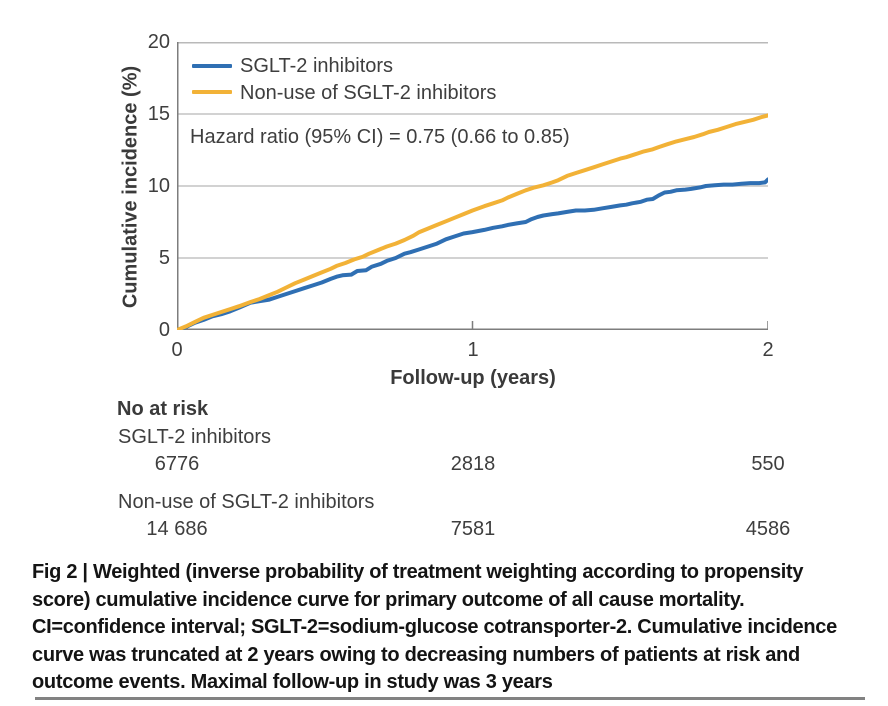 This screenshot has width=888, height=706. What do you see at coordinates (212, 92) in the screenshot?
I see `legend-swatch-non-use` at bounding box center [212, 92].